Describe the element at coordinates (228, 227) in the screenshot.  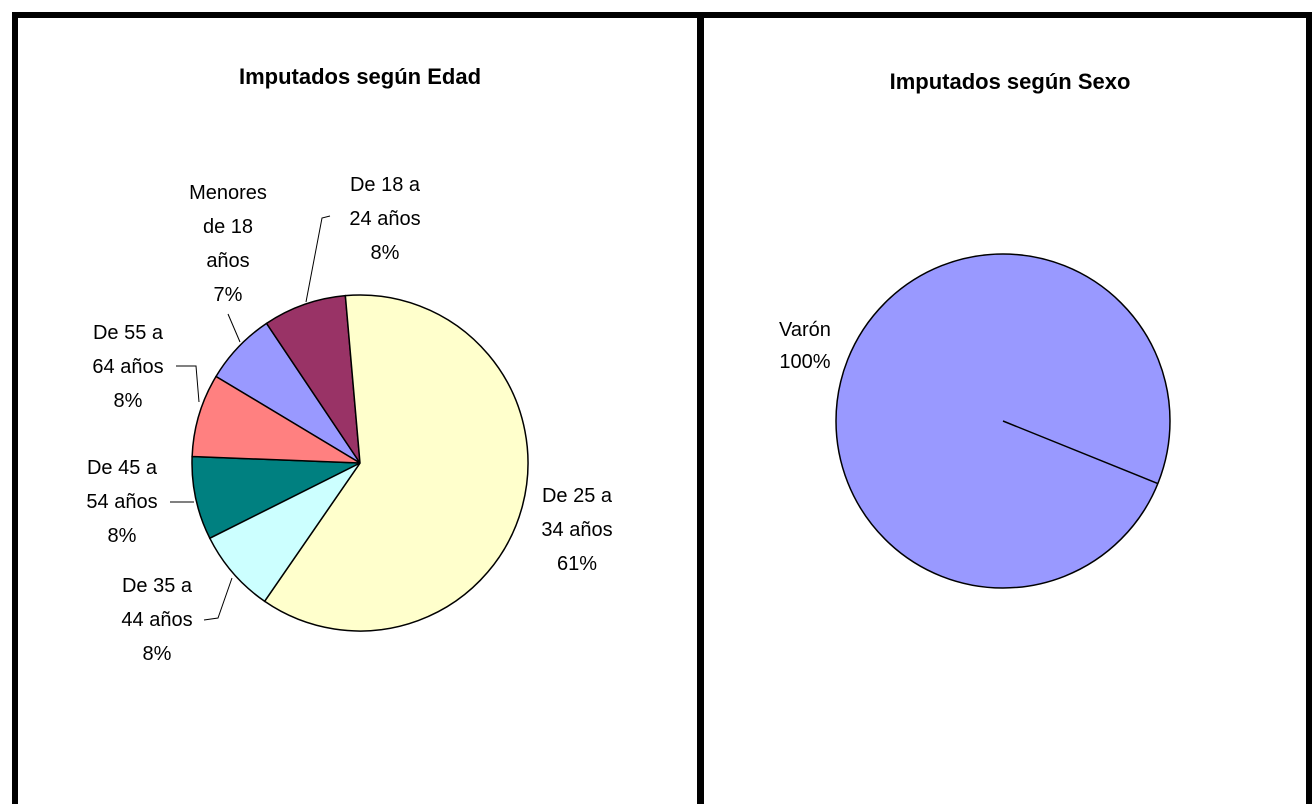
I see `category-label: Menores de 18 años` at that location.